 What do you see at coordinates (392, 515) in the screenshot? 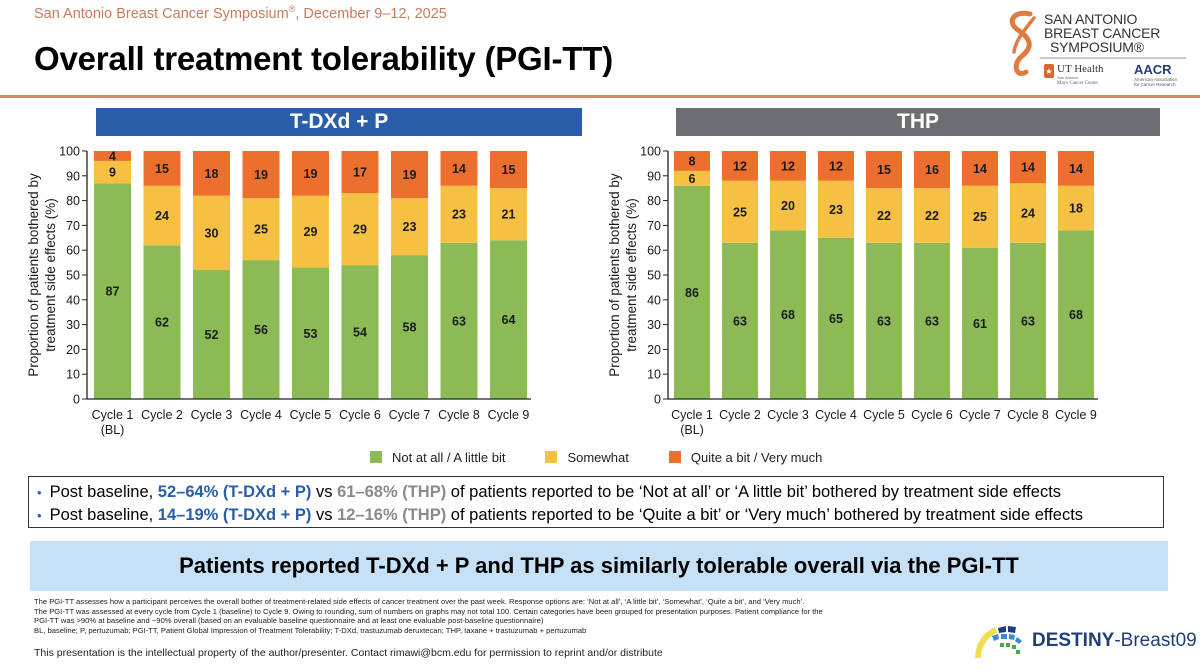
I see `thp-range: 12–16% (THP)` at bounding box center [392, 515].